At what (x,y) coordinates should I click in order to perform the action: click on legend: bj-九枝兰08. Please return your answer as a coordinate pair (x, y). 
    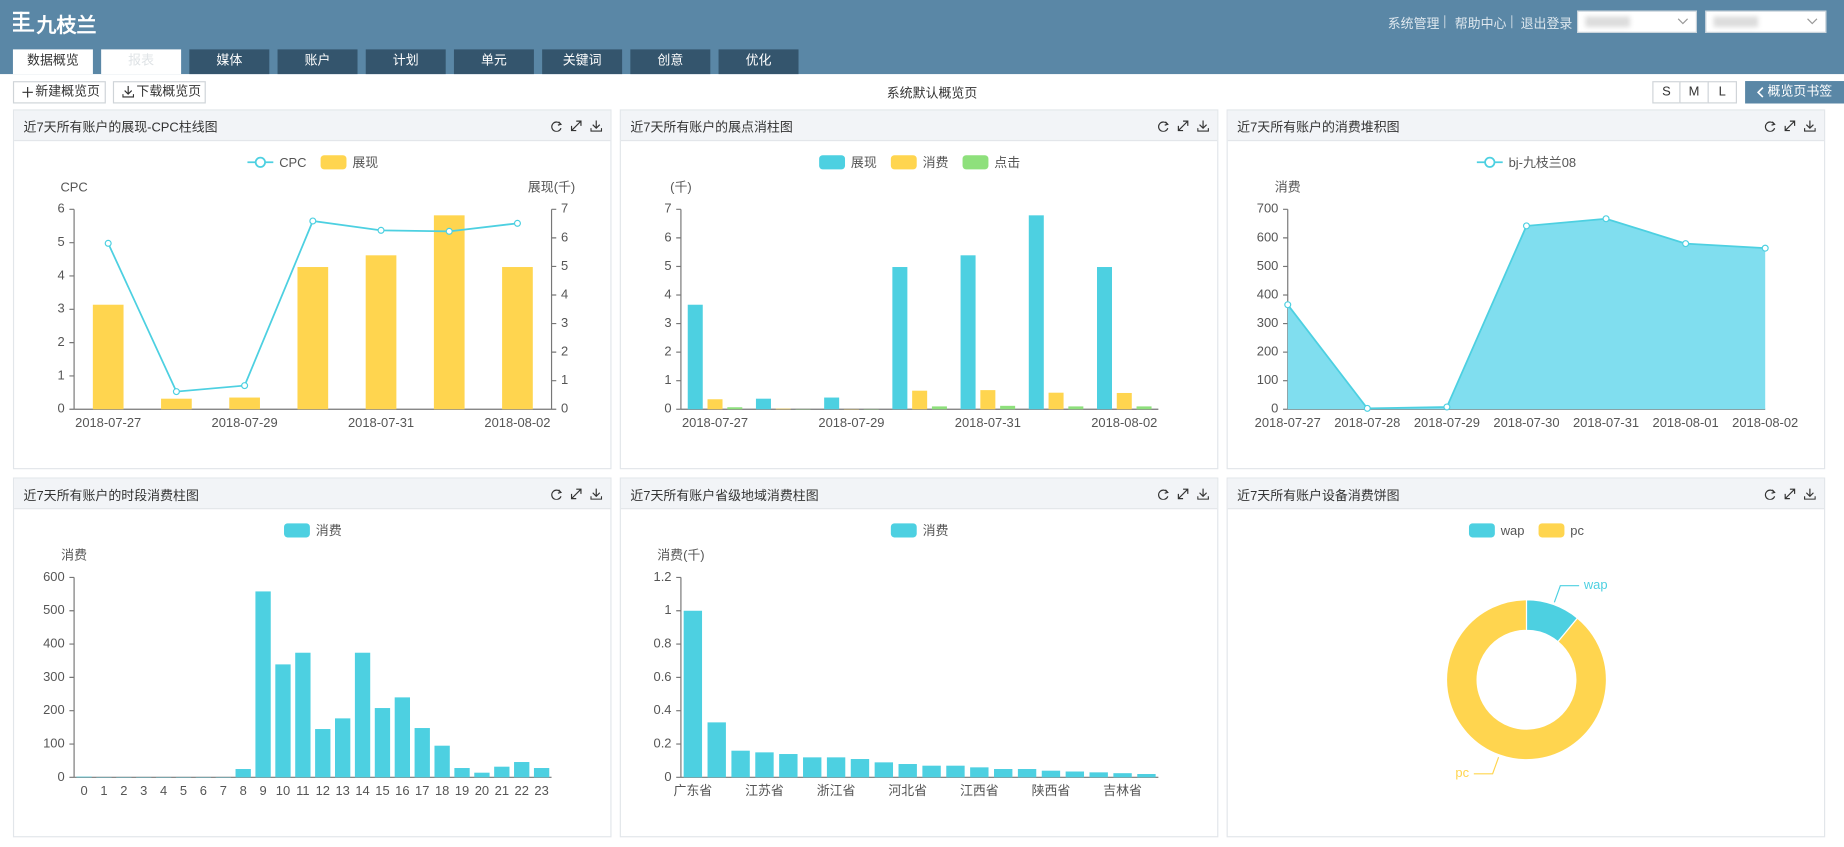
    Looking at the image, I should click on (1526, 162).